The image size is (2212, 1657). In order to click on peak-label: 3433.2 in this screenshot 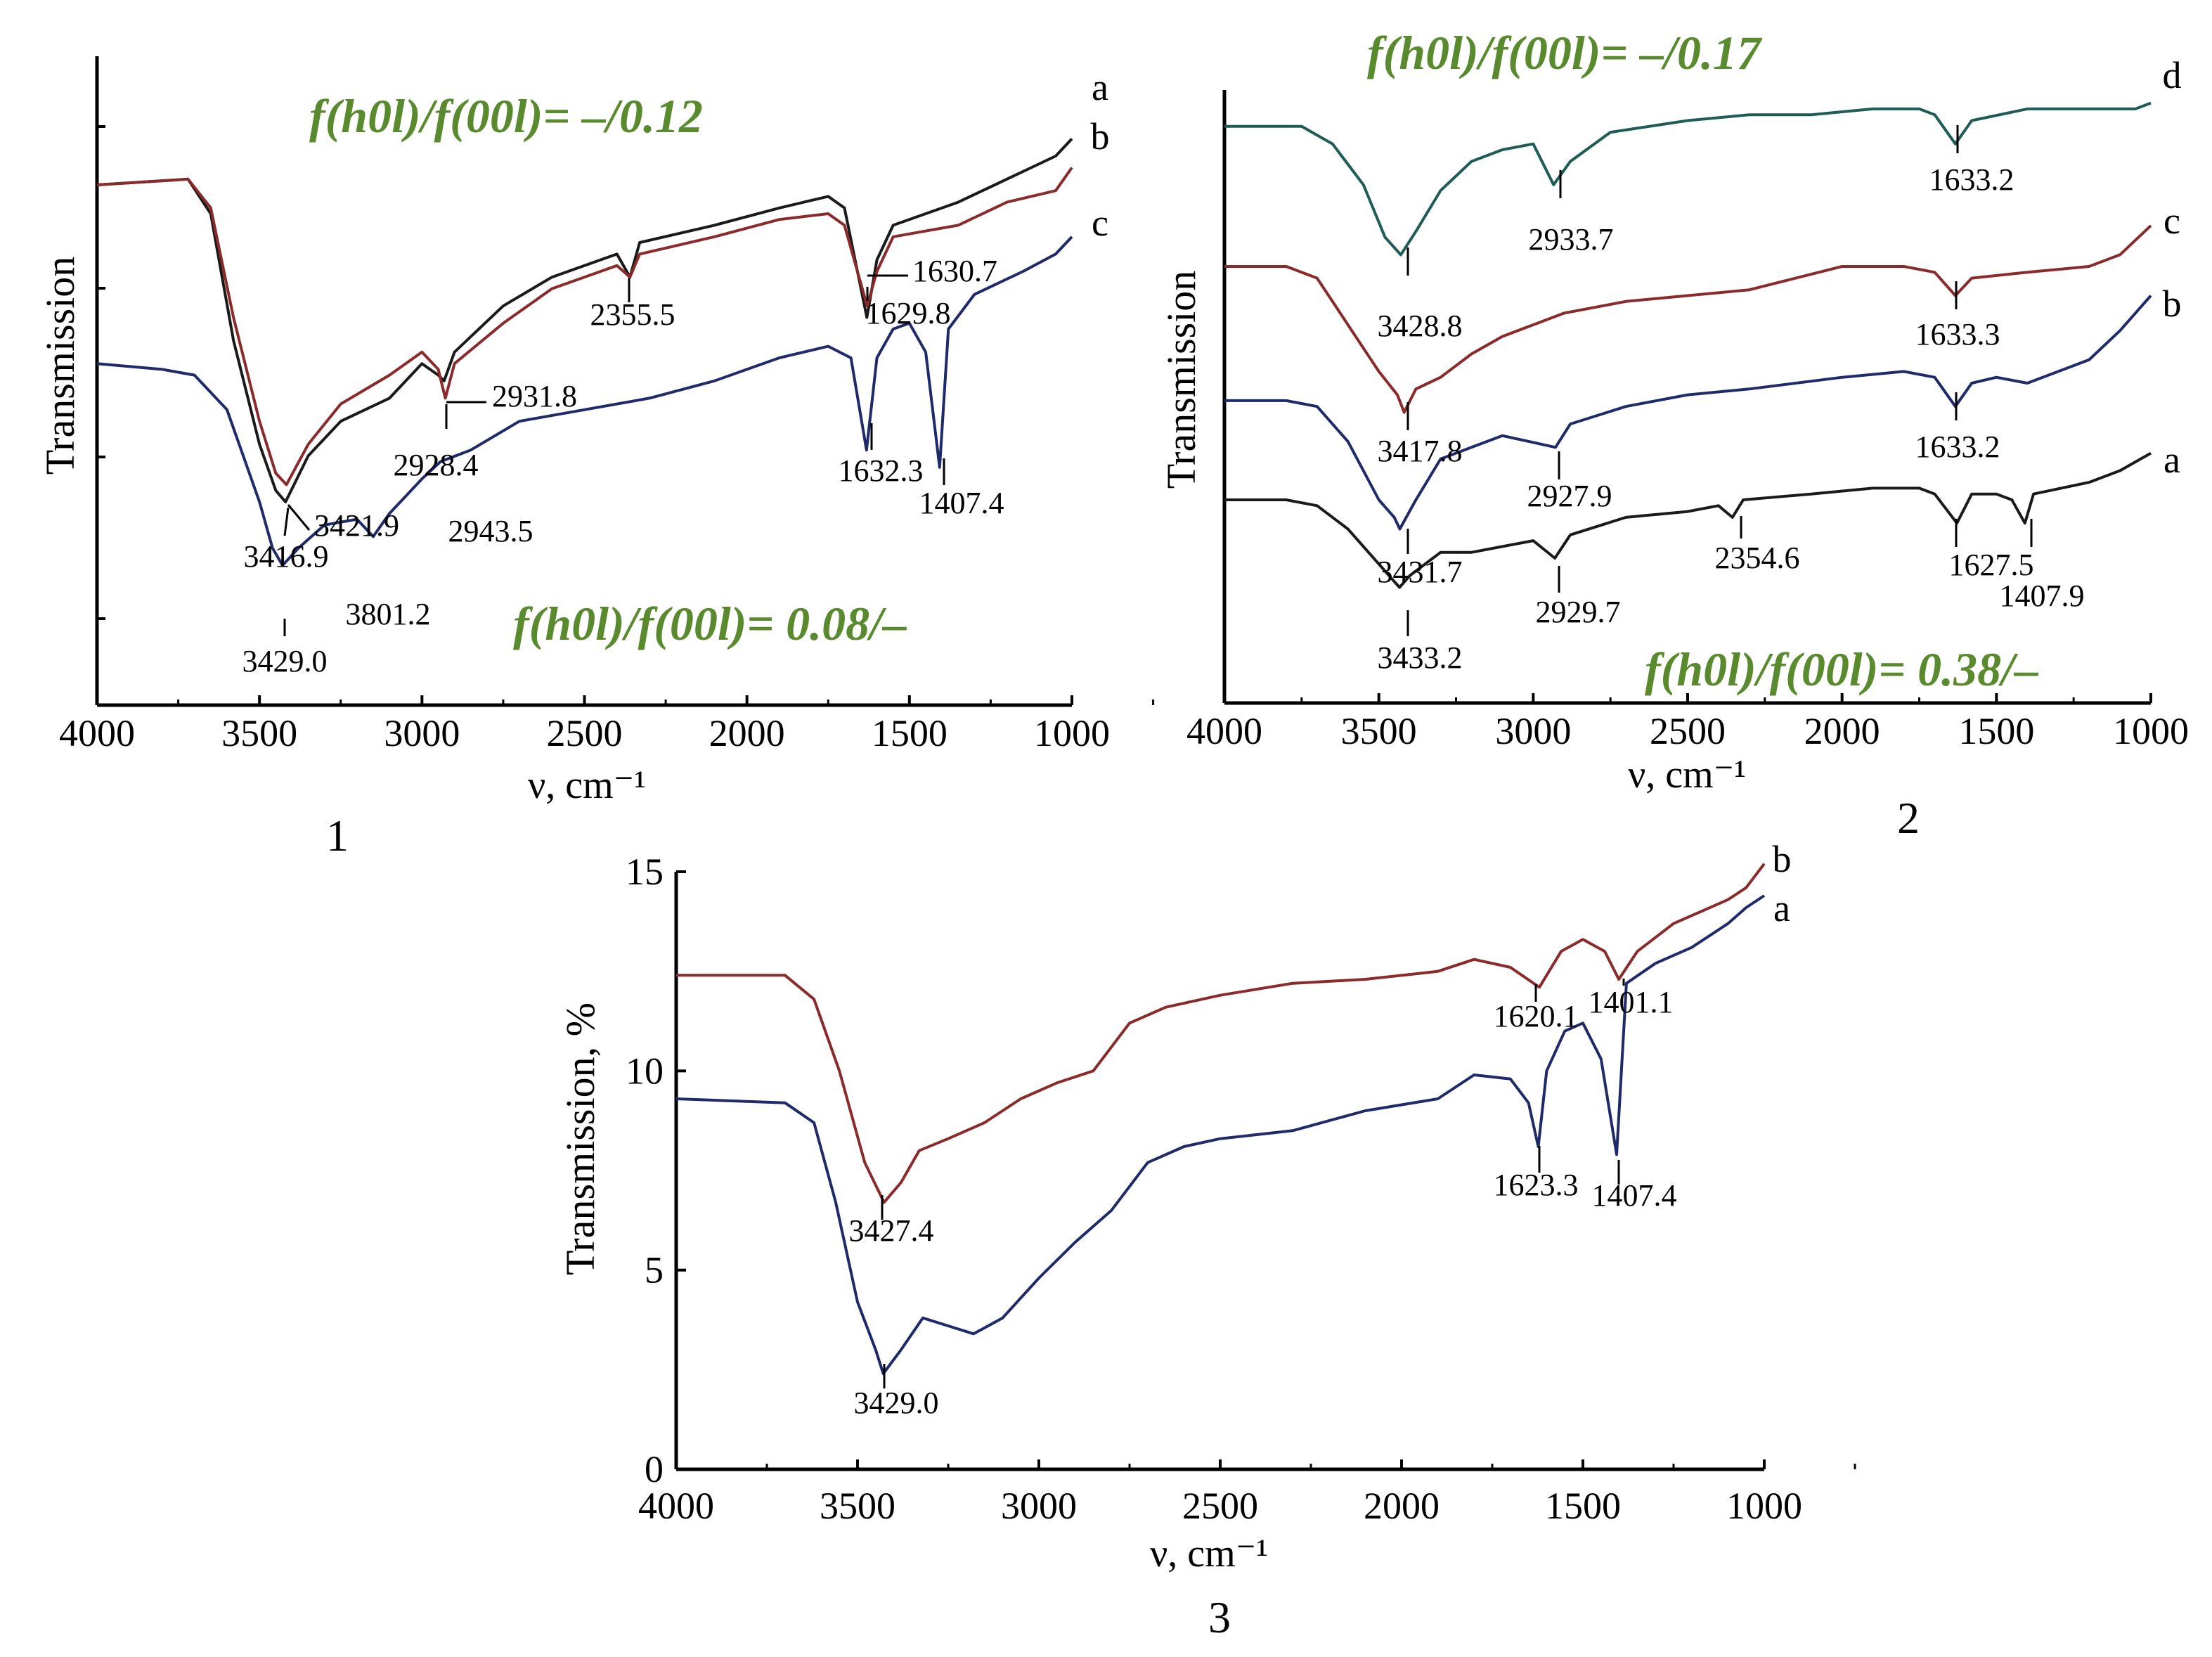, I will do `click(1420, 658)`.